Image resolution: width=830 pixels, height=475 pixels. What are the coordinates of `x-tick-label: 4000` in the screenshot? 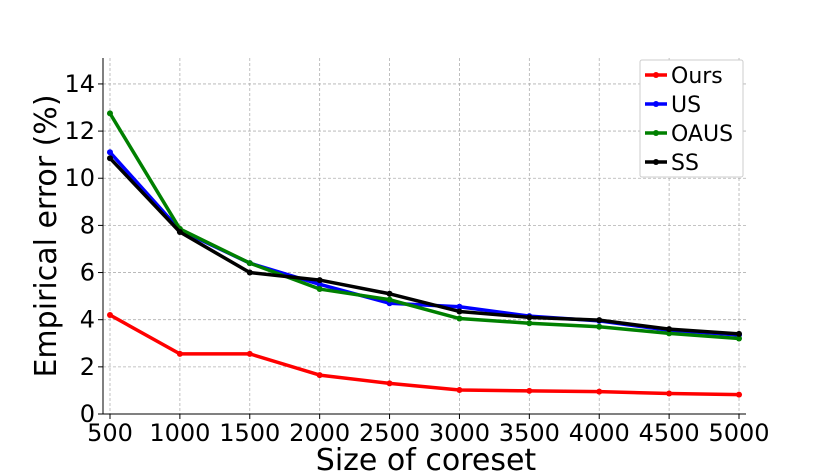 It's located at (599, 433).